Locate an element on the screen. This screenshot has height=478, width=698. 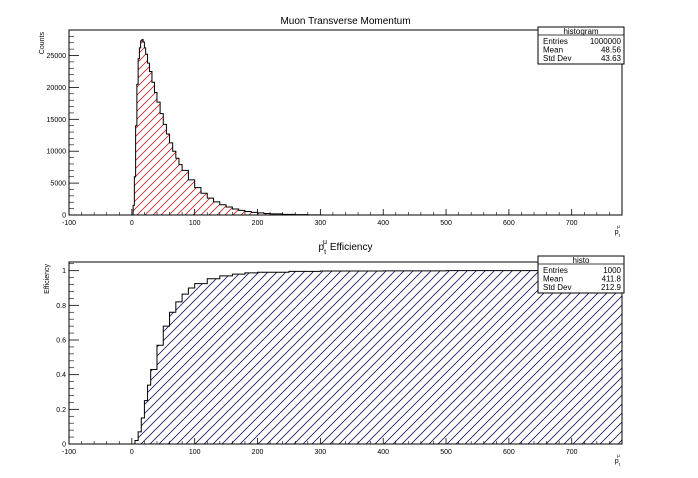
stats-box: histo Entries 1000 Mean 411.8 Std Dev 212.9 is located at coordinates (581, 274).